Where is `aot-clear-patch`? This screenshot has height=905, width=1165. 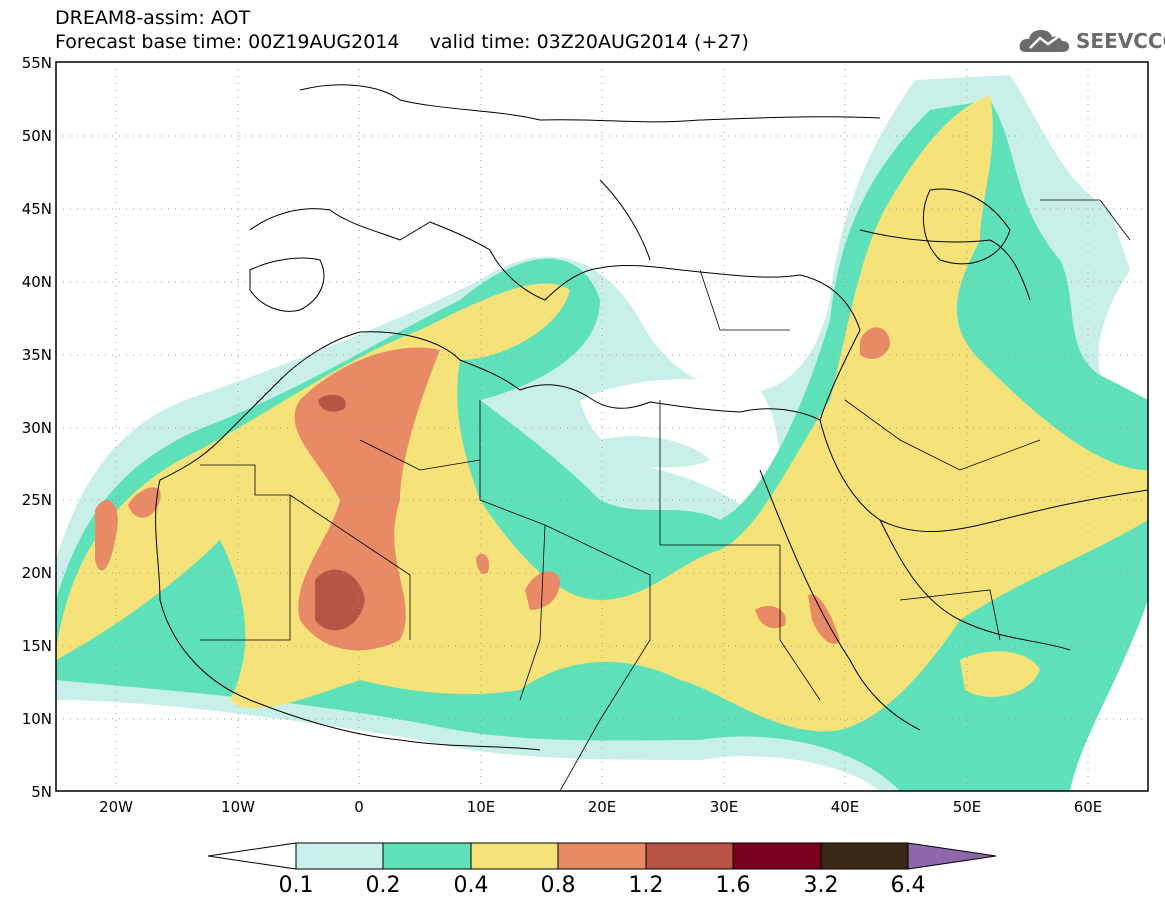 aot-clear-patch is located at coordinates (655, 452).